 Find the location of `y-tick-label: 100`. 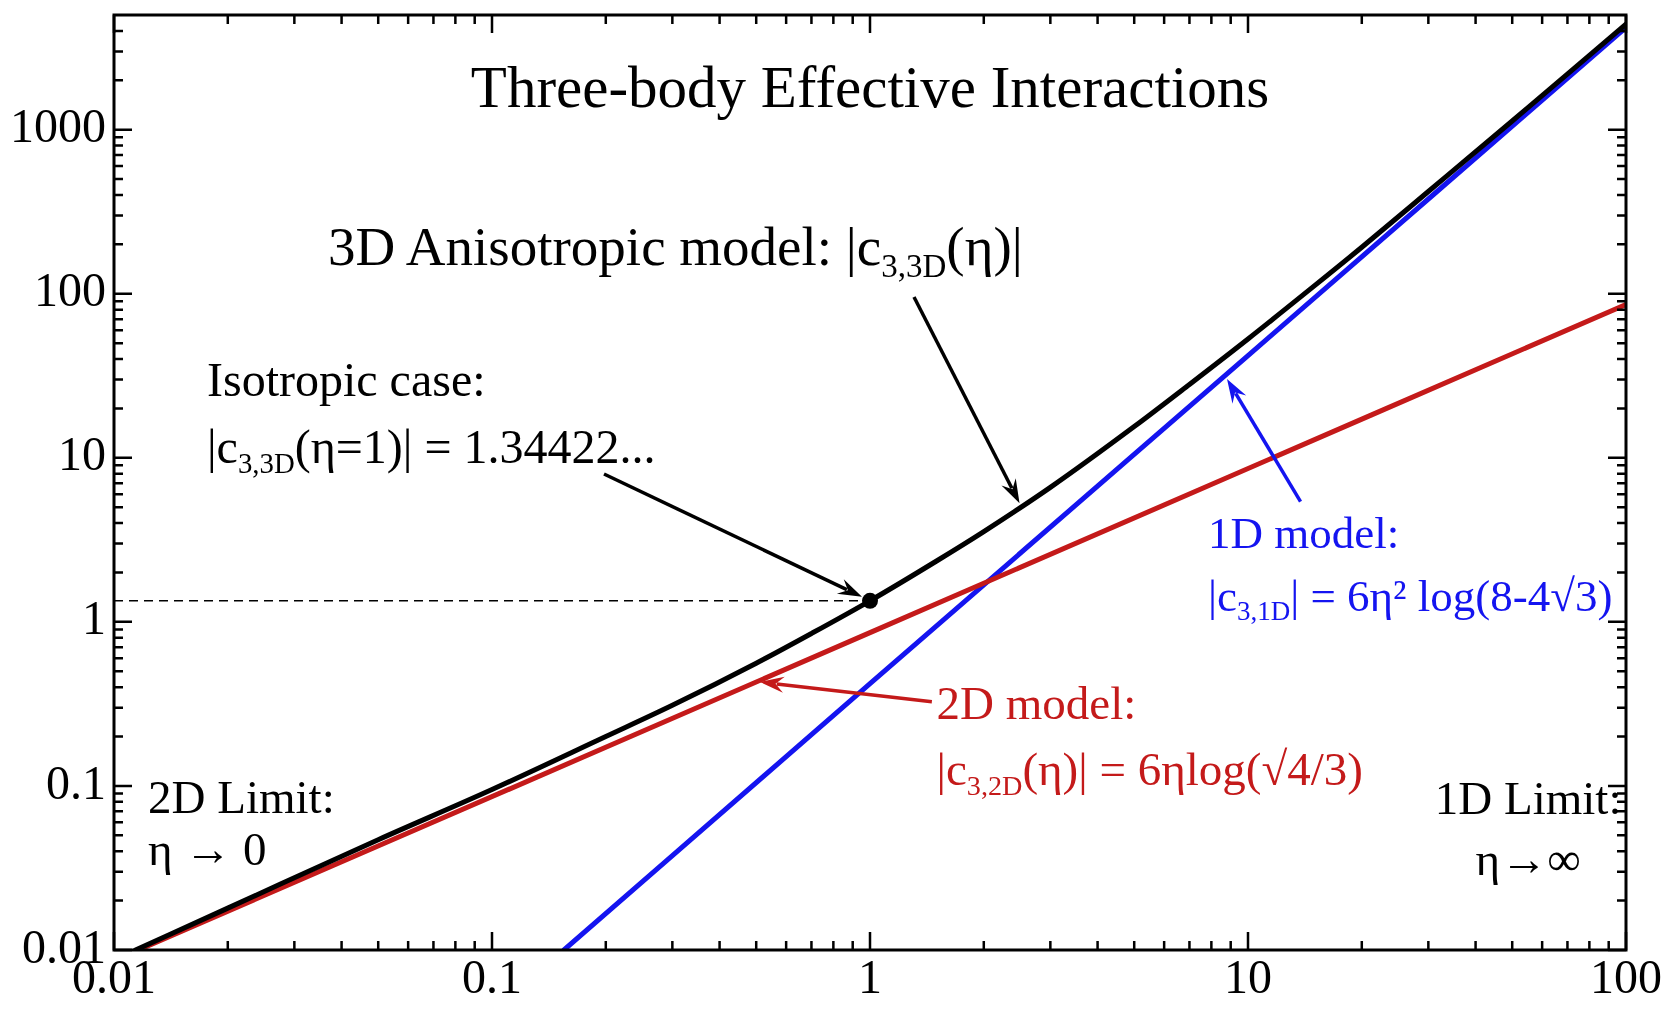

y-tick-label: 100 is located at coordinates (70, 290).